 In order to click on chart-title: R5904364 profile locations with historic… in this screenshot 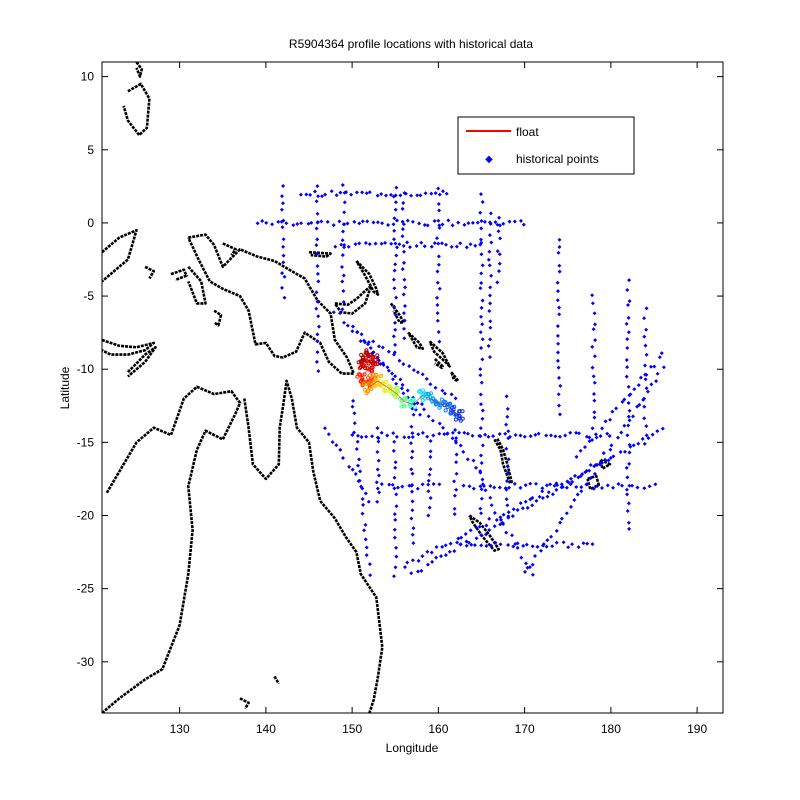, I will do `click(411, 44)`.